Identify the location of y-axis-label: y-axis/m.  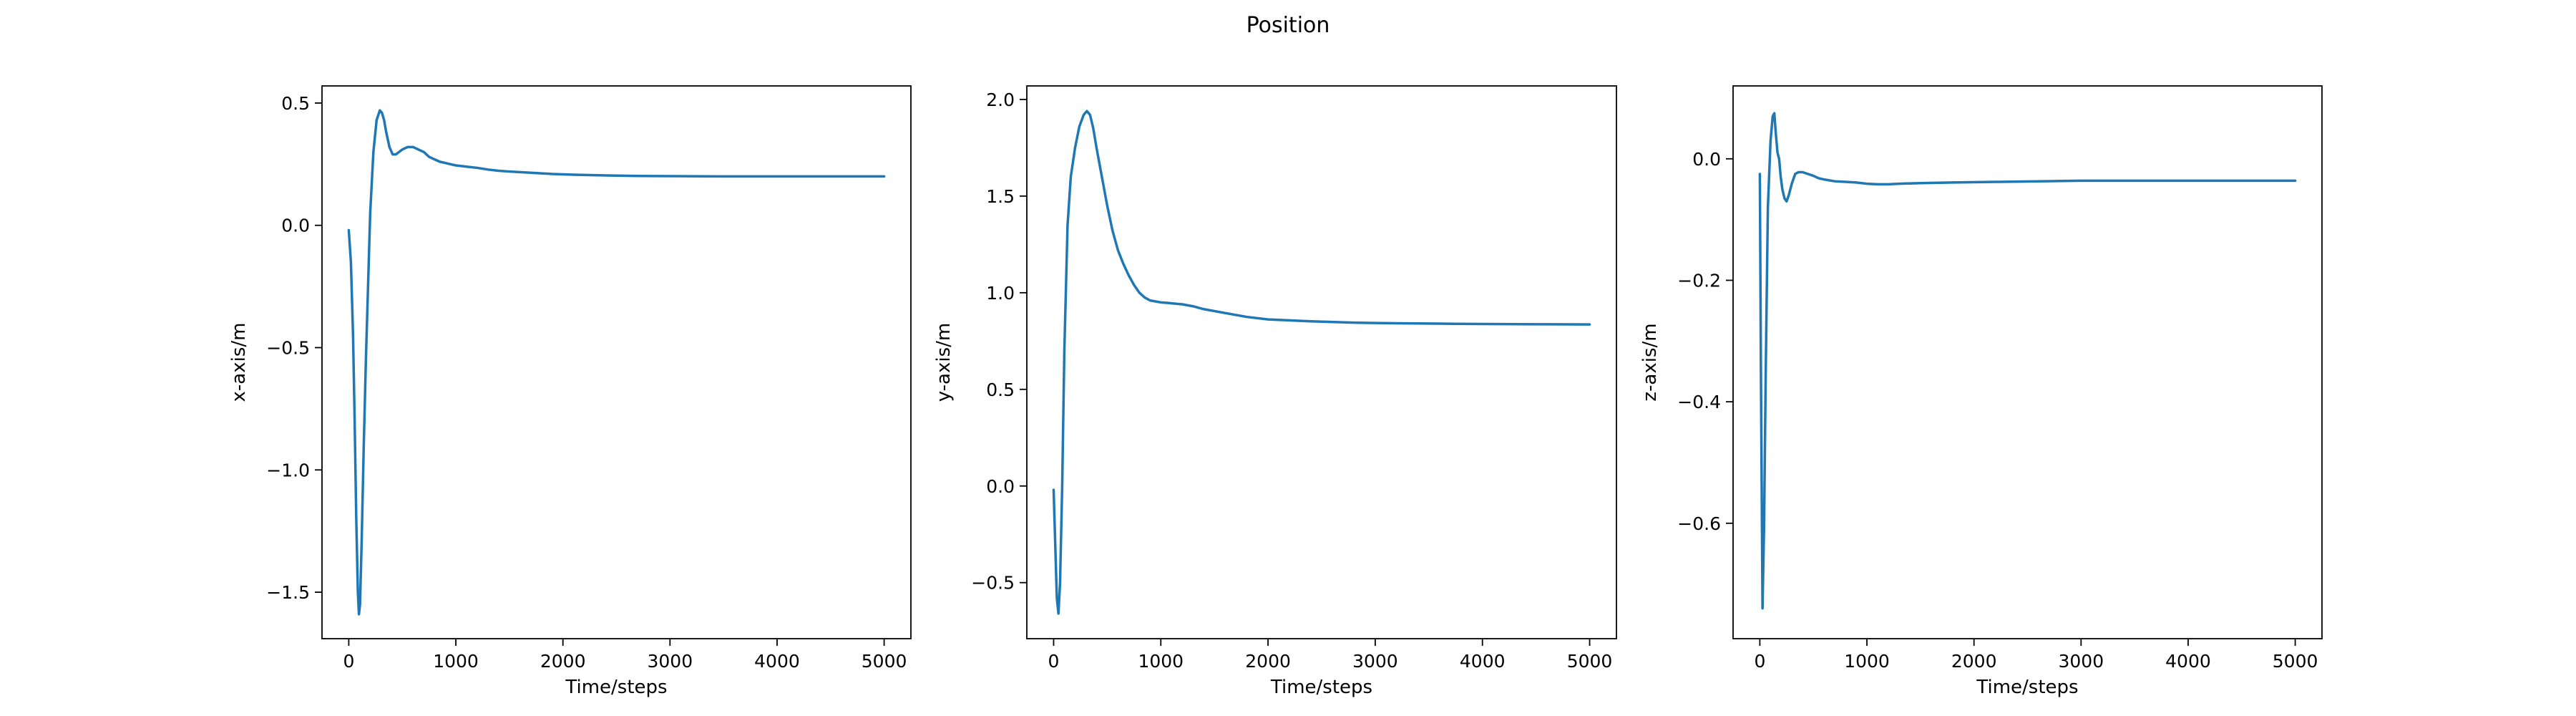
(944, 362).